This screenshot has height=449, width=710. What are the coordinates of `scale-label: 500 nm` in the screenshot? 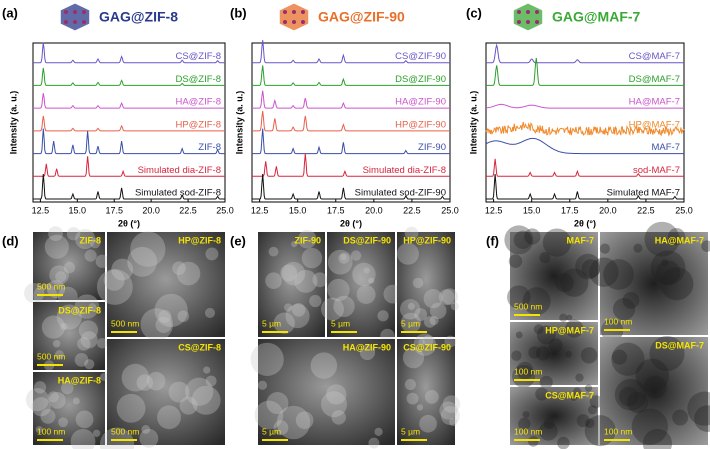 It's located at (51, 356).